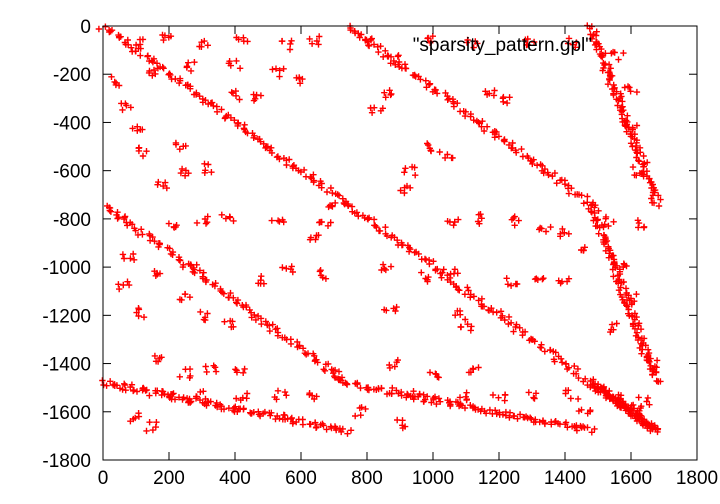  I want to click on x-tick-label: 1400, so click(565, 478).